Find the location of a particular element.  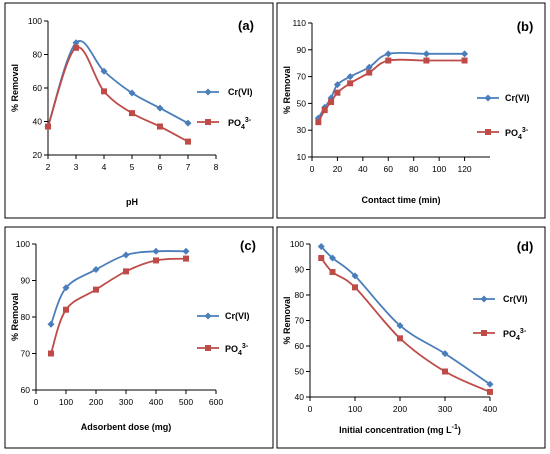

y-tick-label: 110 is located at coordinates (299, 23).